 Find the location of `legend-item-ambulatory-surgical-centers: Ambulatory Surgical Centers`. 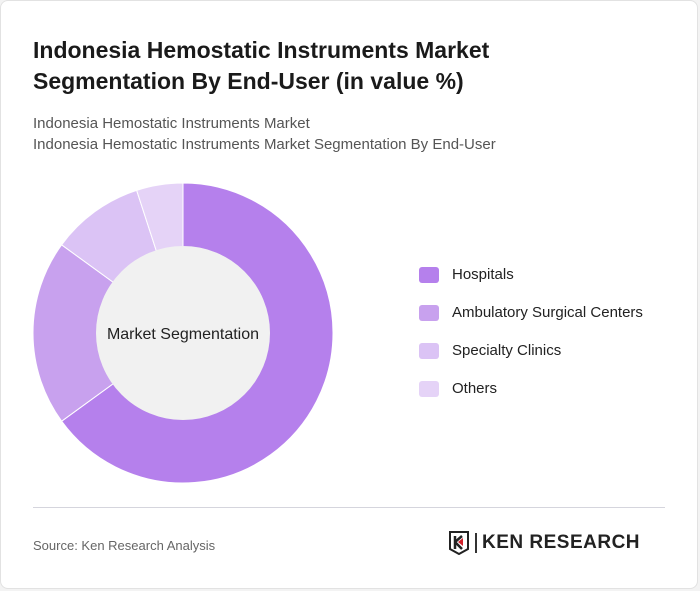

legend-item-ambulatory-surgical-centers: Ambulatory Surgical Centers is located at coordinates (531, 312).